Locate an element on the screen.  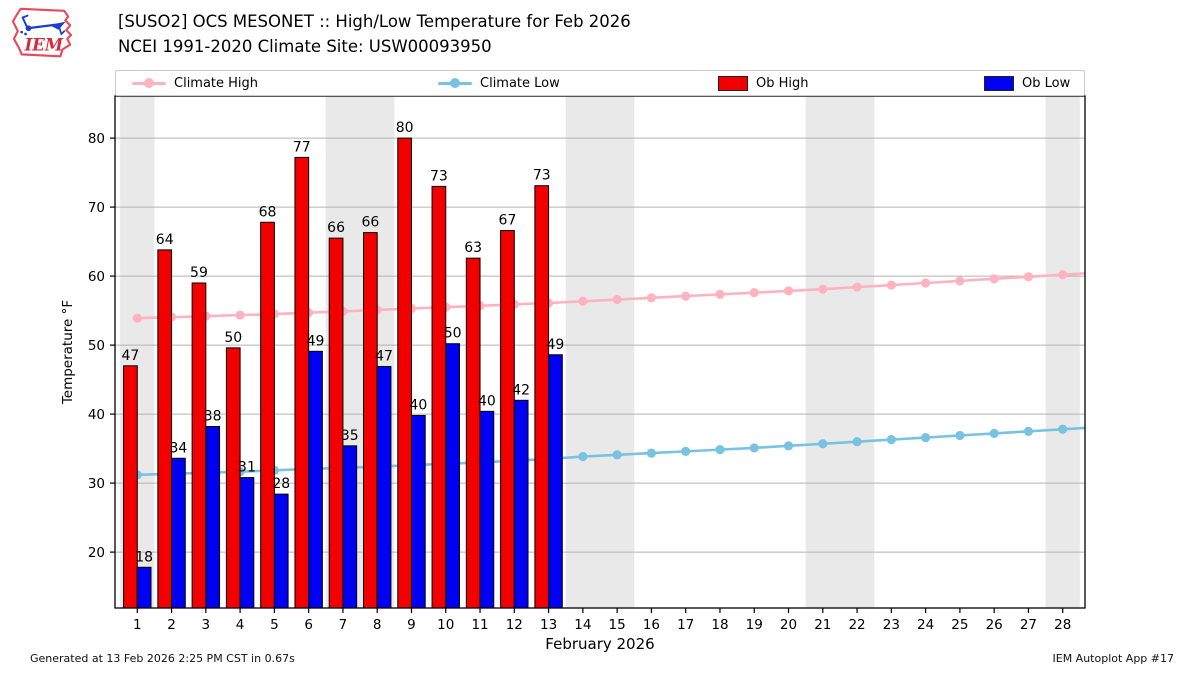
bar-label: 38 is located at coordinates (213, 417).